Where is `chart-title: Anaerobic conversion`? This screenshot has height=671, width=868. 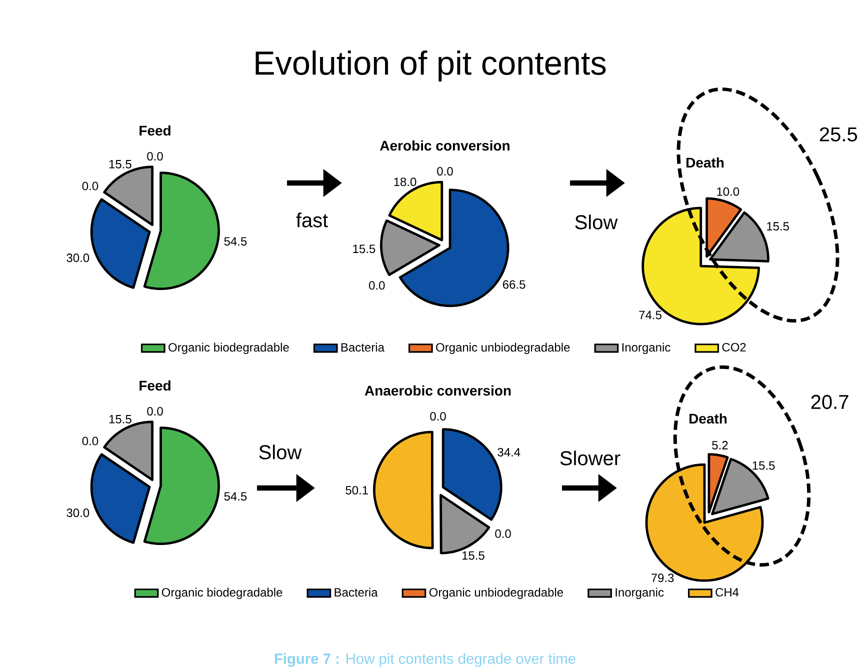 chart-title: Anaerobic conversion is located at coordinates (437, 390).